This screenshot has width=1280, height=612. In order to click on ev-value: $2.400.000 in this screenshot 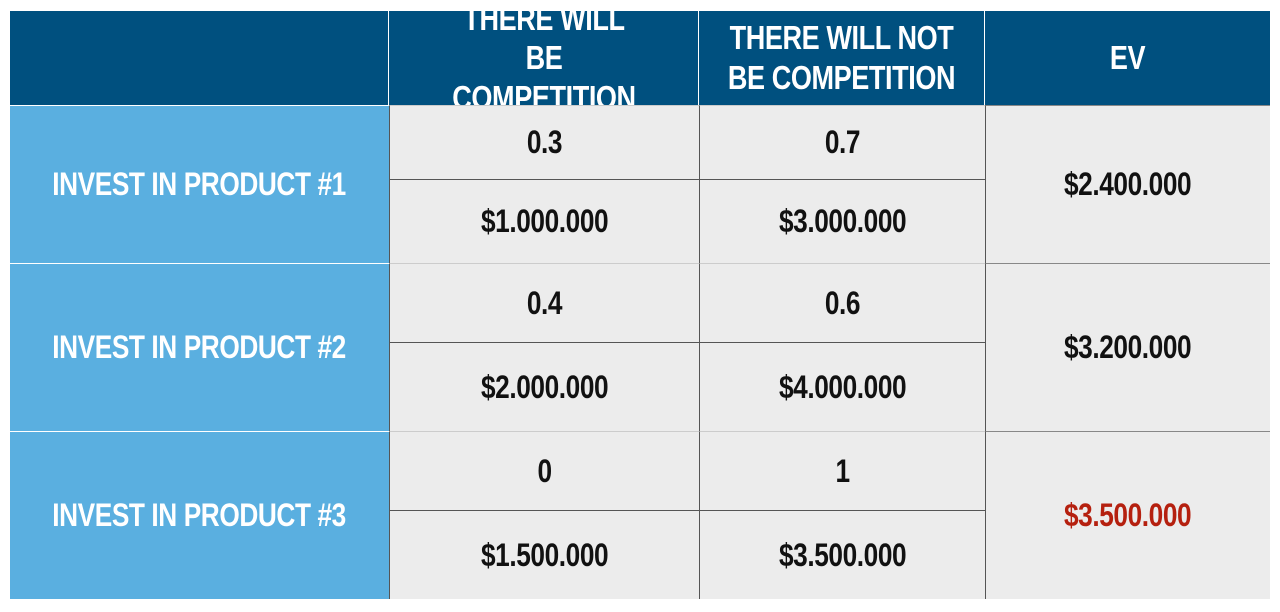, I will do `click(1127, 184)`.